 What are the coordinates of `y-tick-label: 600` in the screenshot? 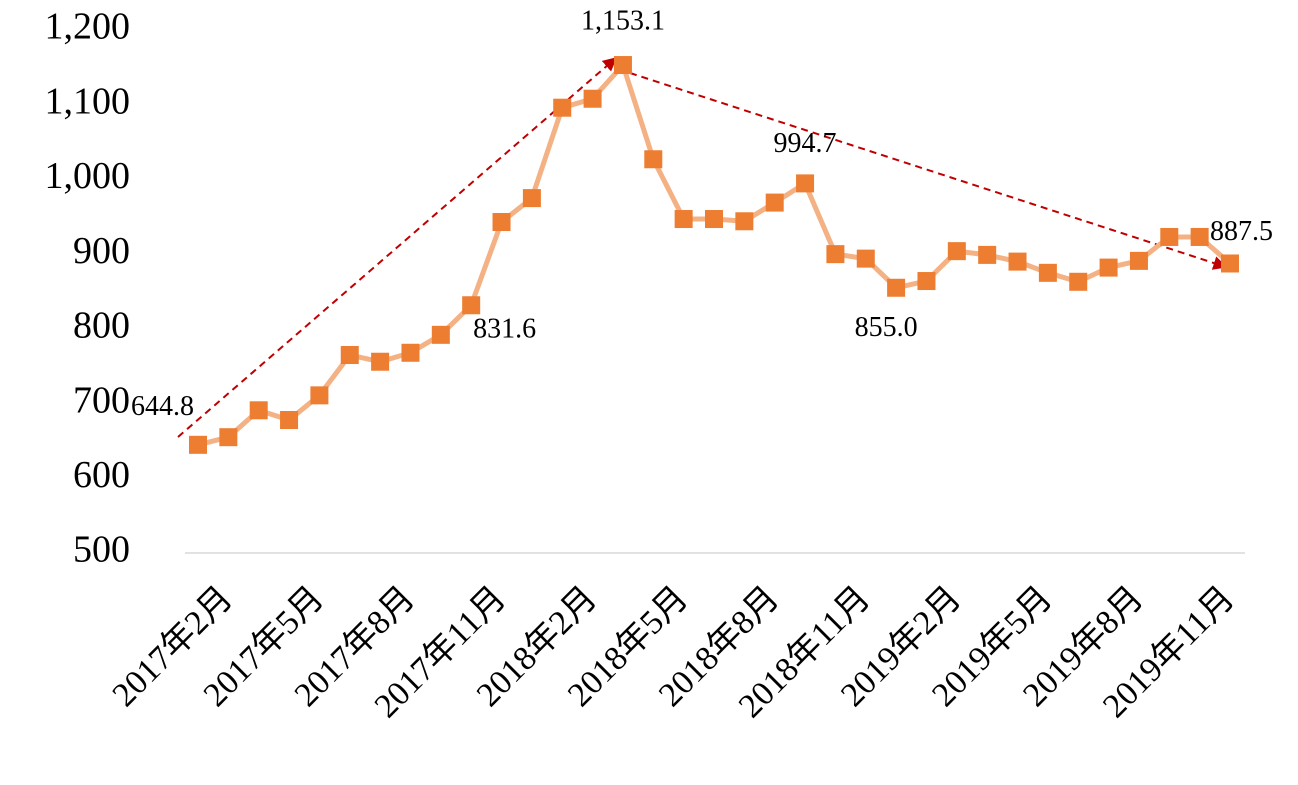 It's located at (101, 475).